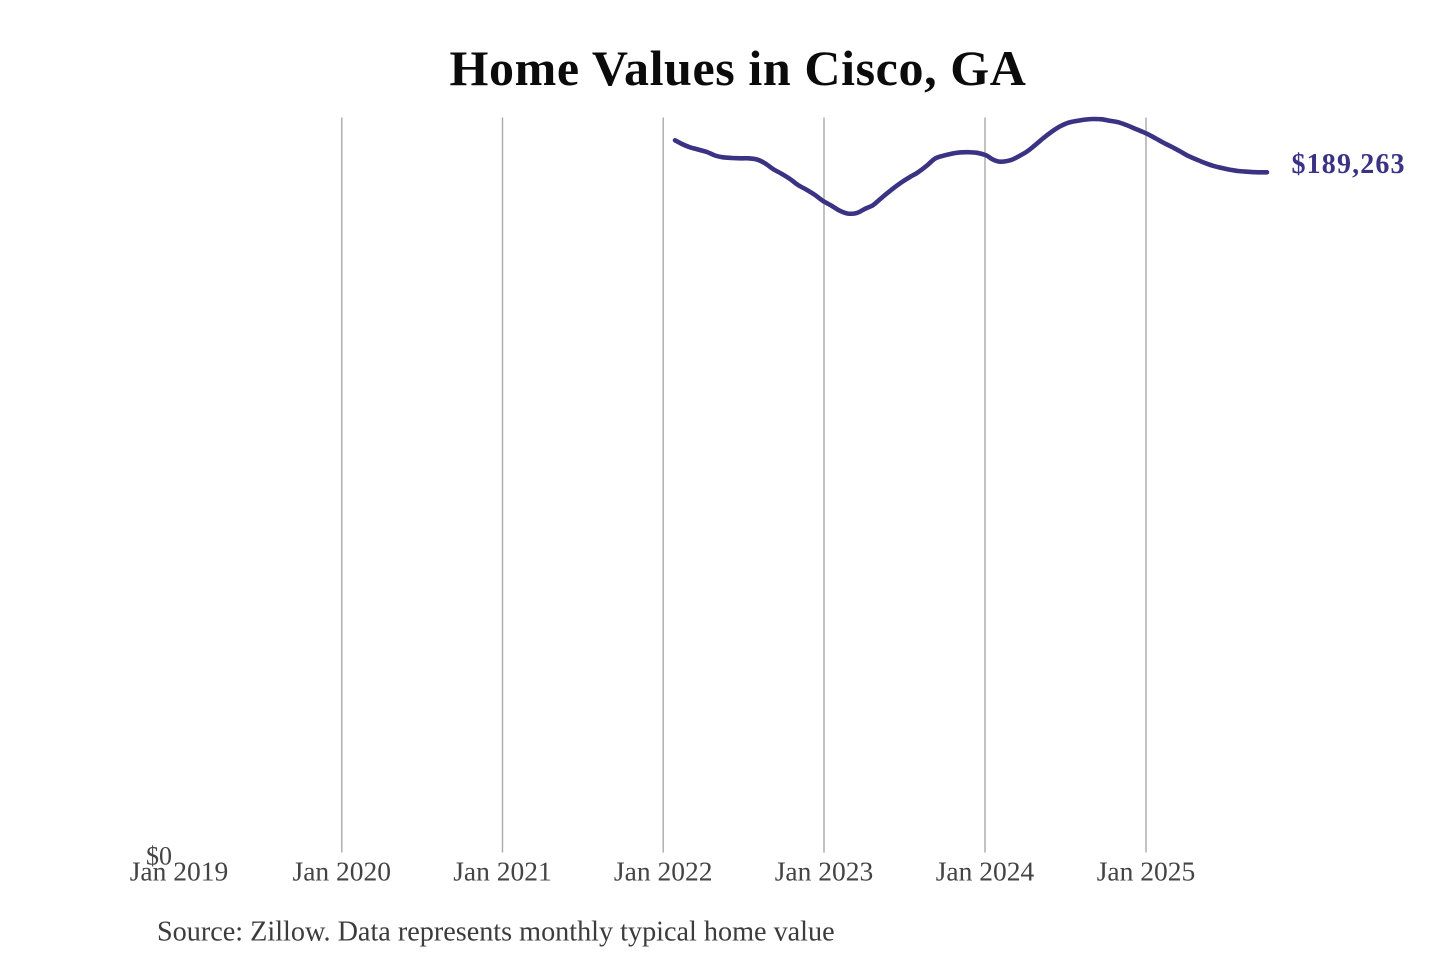 The image size is (1440, 960). Describe the element at coordinates (502, 871) in the screenshot. I see `svg-text: Jan 2021` at that location.